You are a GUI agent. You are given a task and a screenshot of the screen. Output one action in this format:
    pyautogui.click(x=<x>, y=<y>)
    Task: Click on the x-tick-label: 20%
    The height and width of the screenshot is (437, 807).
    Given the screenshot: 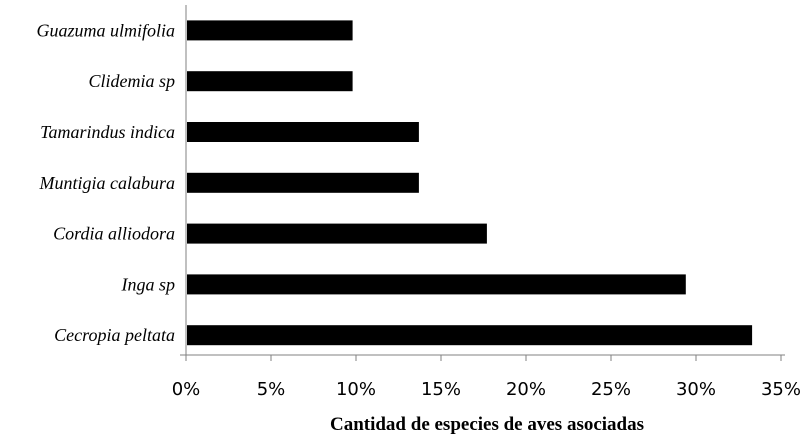 What is the action you would take?
    pyautogui.click(x=526, y=389)
    